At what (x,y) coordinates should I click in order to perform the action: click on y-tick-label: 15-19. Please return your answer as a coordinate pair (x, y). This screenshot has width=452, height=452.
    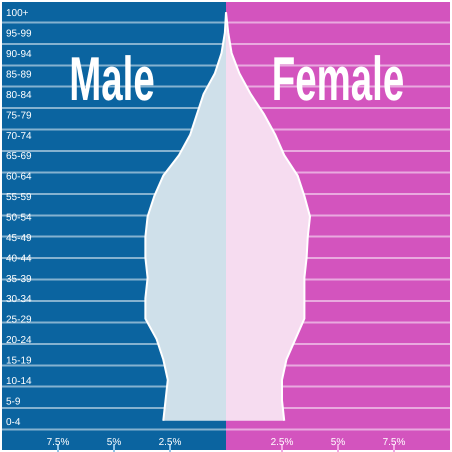
    Looking at the image, I should click on (19, 361).